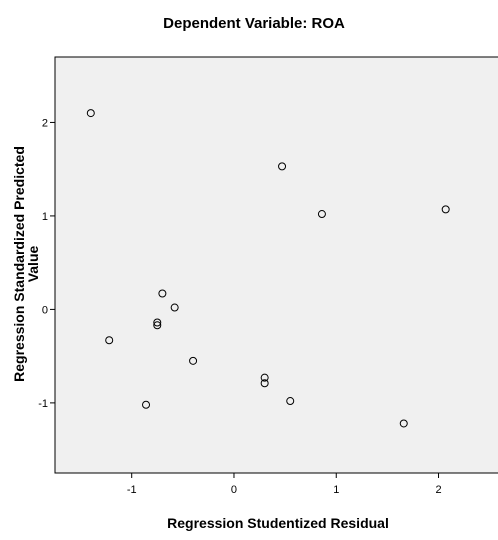 This screenshot has width=498, height=540. I want to click on x-tick-label: 2, so click(438, 490).